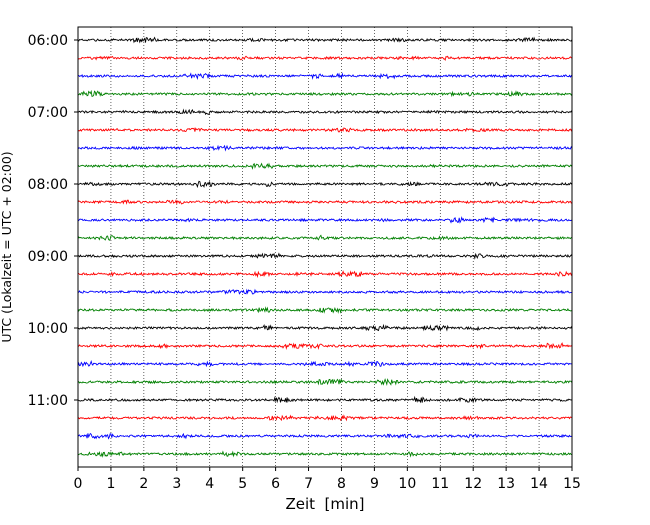  Describe the element at coordinates (48, 41) in the screenshot. I see `y-tick-label: 06:00` at that location.